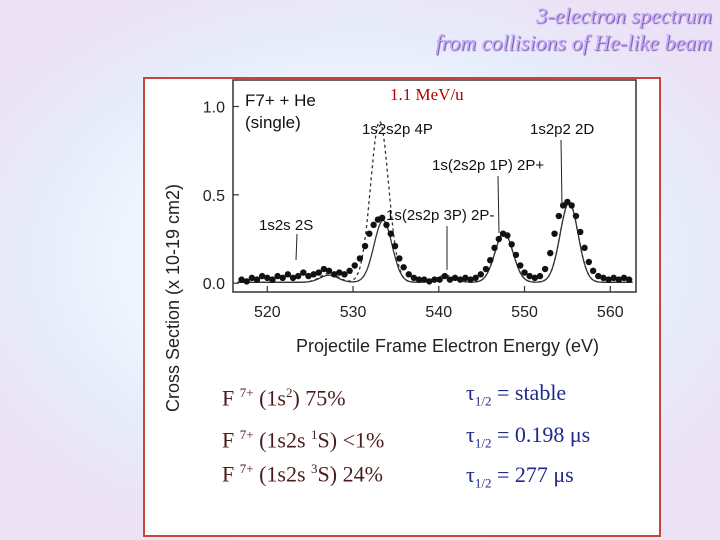 The image size is (720, 540). Describe the element at coordinates (440, 215) in the screenshot. I see `peak-label: 1s(2s2p 3P) 2P-` at that location.